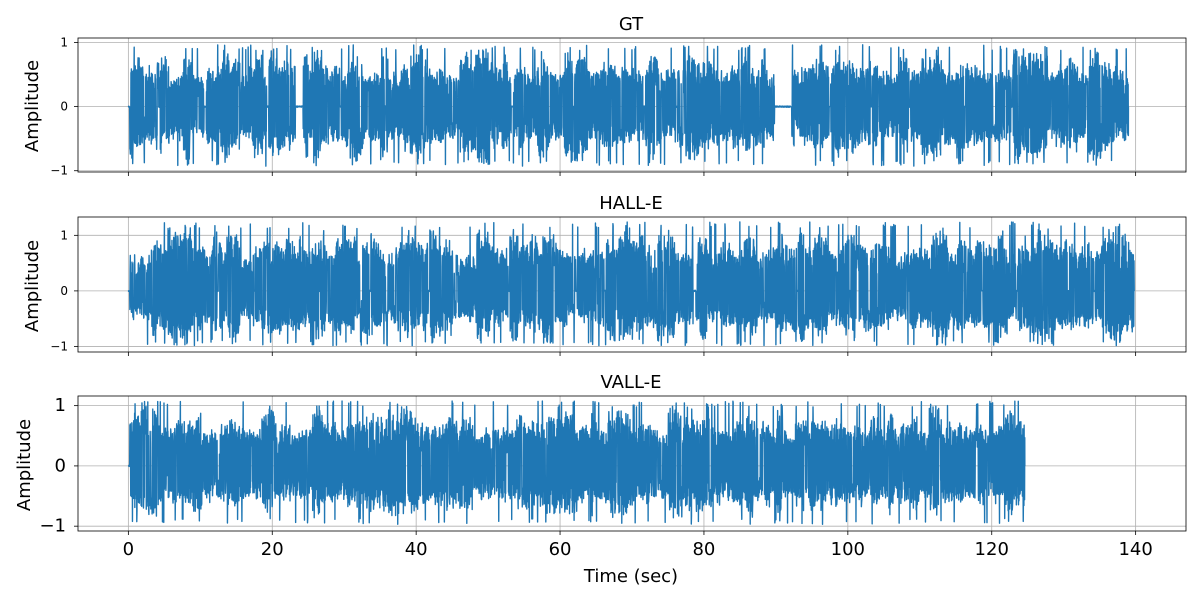 The height and width of the screenshot is (600, 1200). What do you see at coordinates (631, 24) in the screenshot?
I see `chart-title: GT` at bounding box center [631, 24].